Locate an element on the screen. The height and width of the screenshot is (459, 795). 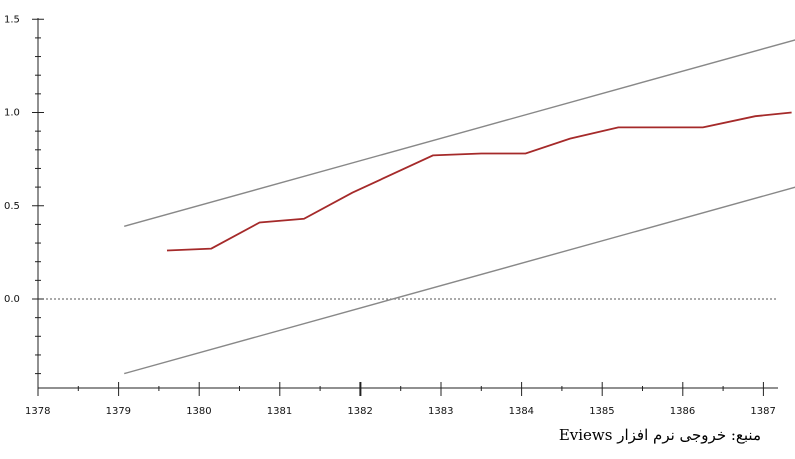
y-tick-label: 0.0 is located at coordinates (12, 299).